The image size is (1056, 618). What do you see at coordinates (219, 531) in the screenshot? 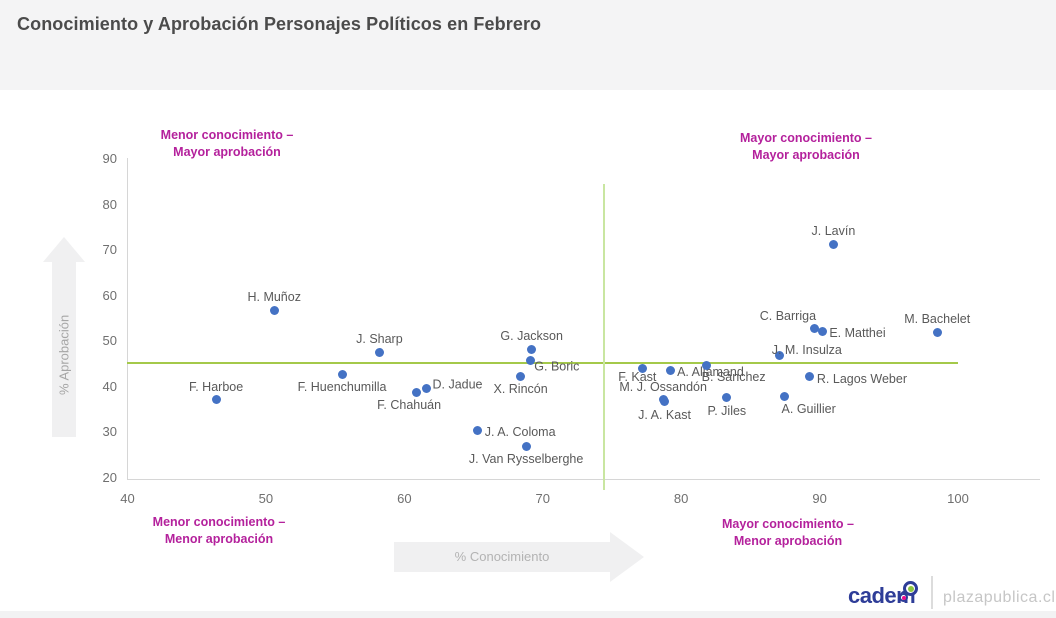
I see `quadrant-label-bottom-left: Menor conocimiento – Menor aprobación` at bounding box center [219, 531].